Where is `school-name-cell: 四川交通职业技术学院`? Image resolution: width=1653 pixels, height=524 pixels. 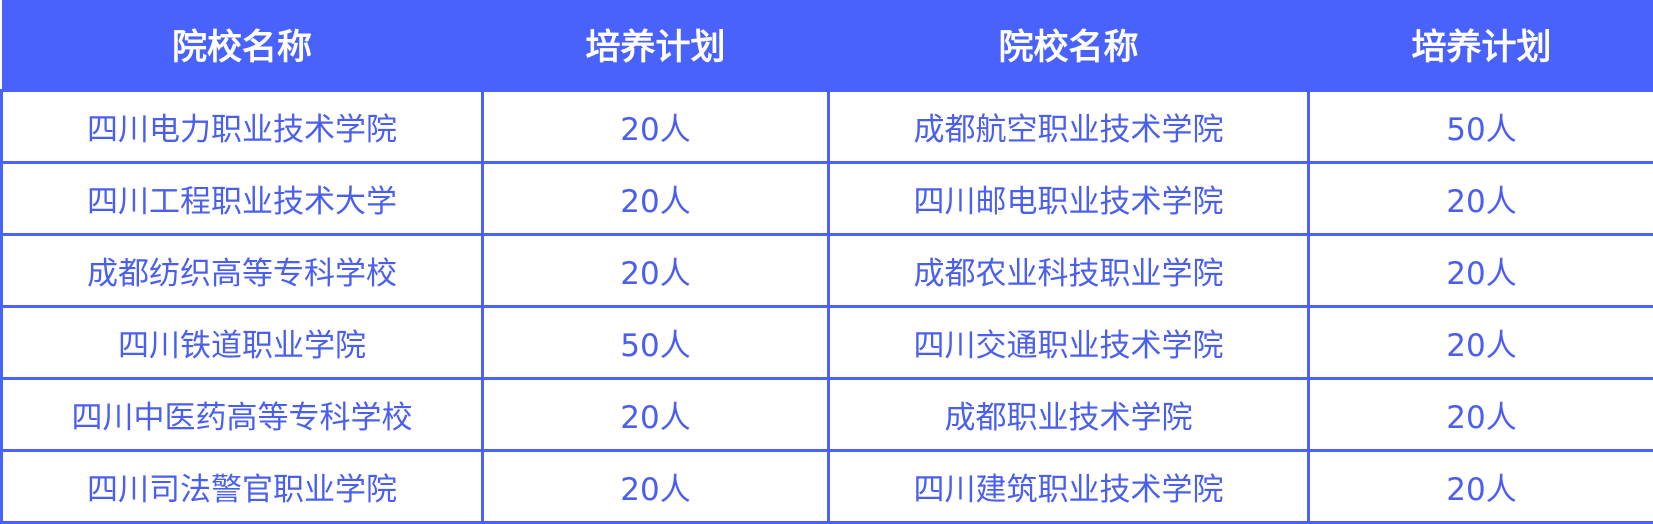 school-name-cell: 四川交通职业技术学院 is located at coordinates (1069, 343).